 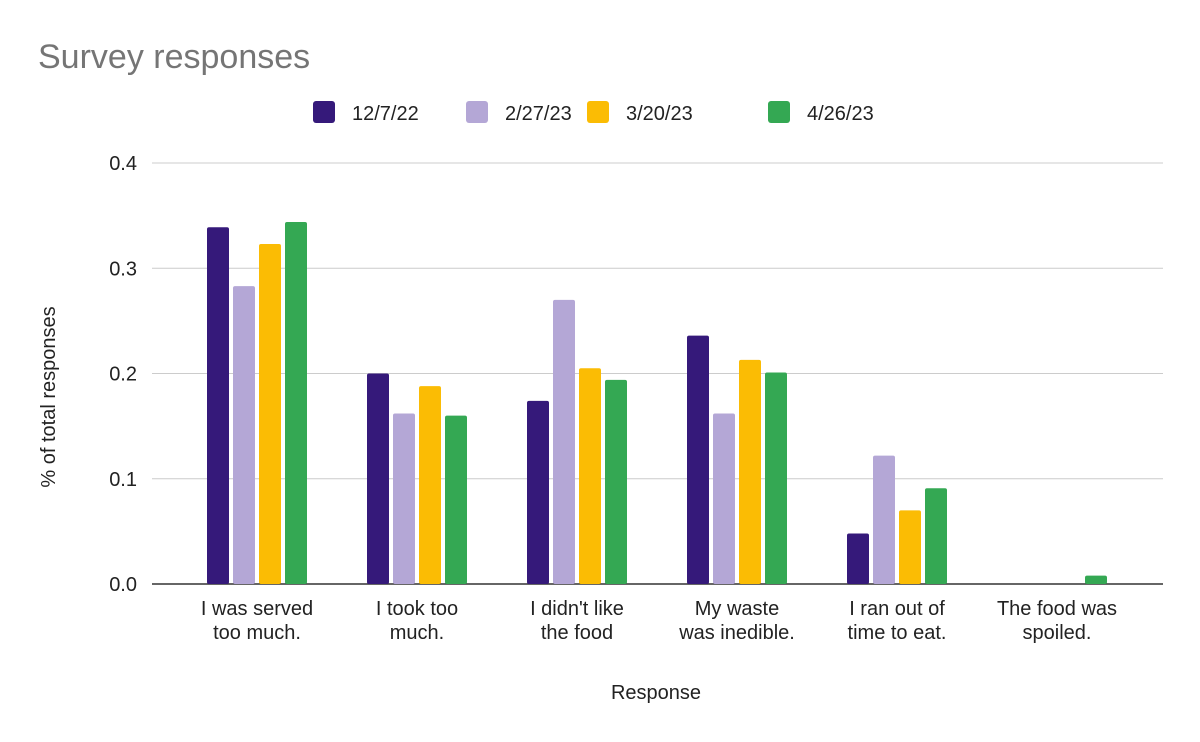 What do you see at coordinates (417, 609) in the screenshot?
I see `x-tick-label: I took too` at bounding box center [417, 609].